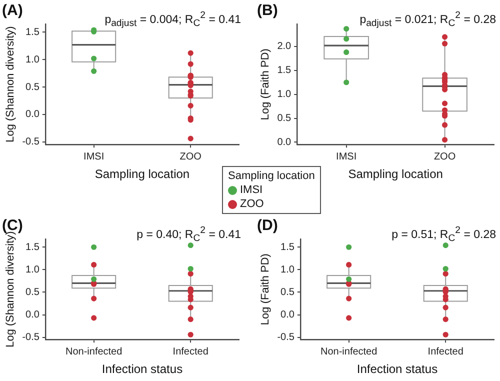 The width and height of the screenshot is (500, 381). I want to click on legend-title: Sampling location, so click(271, 176).